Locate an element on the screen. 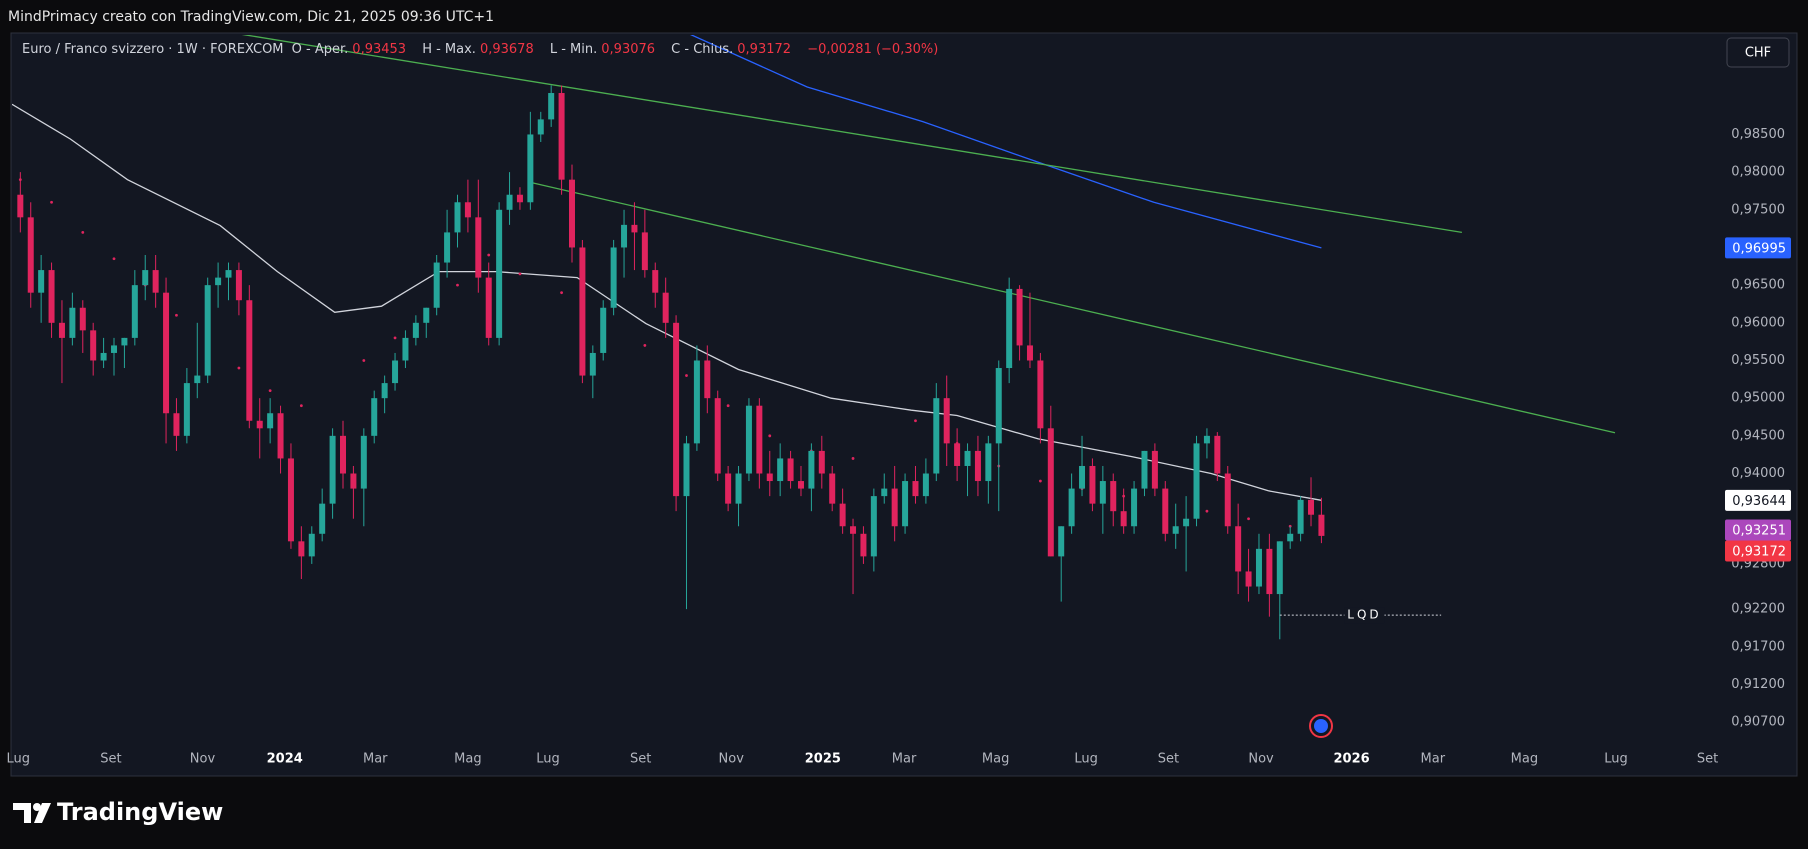 The height and width of the screenshot is (849, 1808). y-tick-label: 0,97500 is located at coordinates (1758, 209).